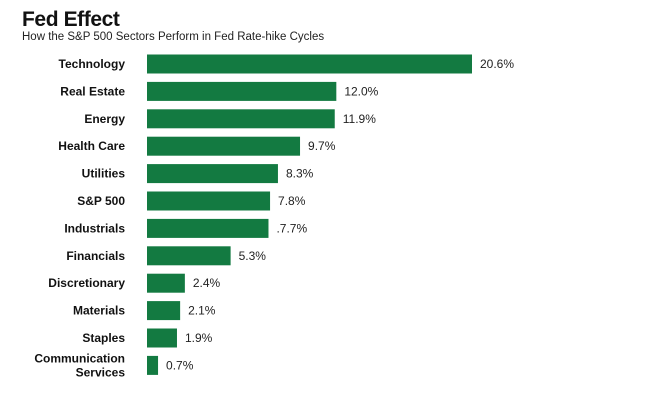 The image size is (650, 406). I want to click on category-label: Staples, so click(103, 338).